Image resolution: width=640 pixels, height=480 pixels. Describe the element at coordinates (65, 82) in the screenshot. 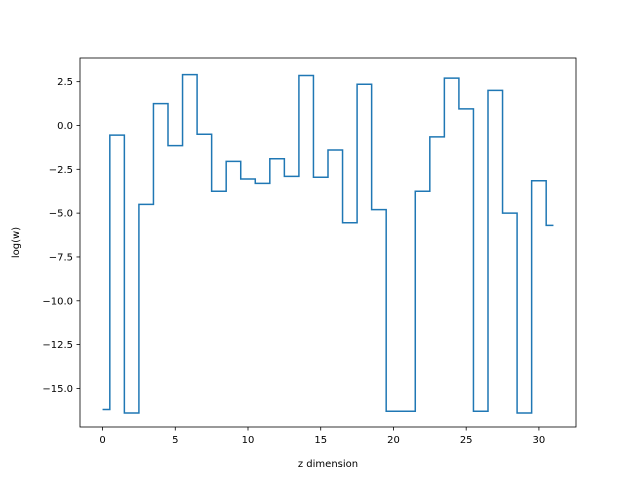

I see `y-tick-label: 2.5` at that location.